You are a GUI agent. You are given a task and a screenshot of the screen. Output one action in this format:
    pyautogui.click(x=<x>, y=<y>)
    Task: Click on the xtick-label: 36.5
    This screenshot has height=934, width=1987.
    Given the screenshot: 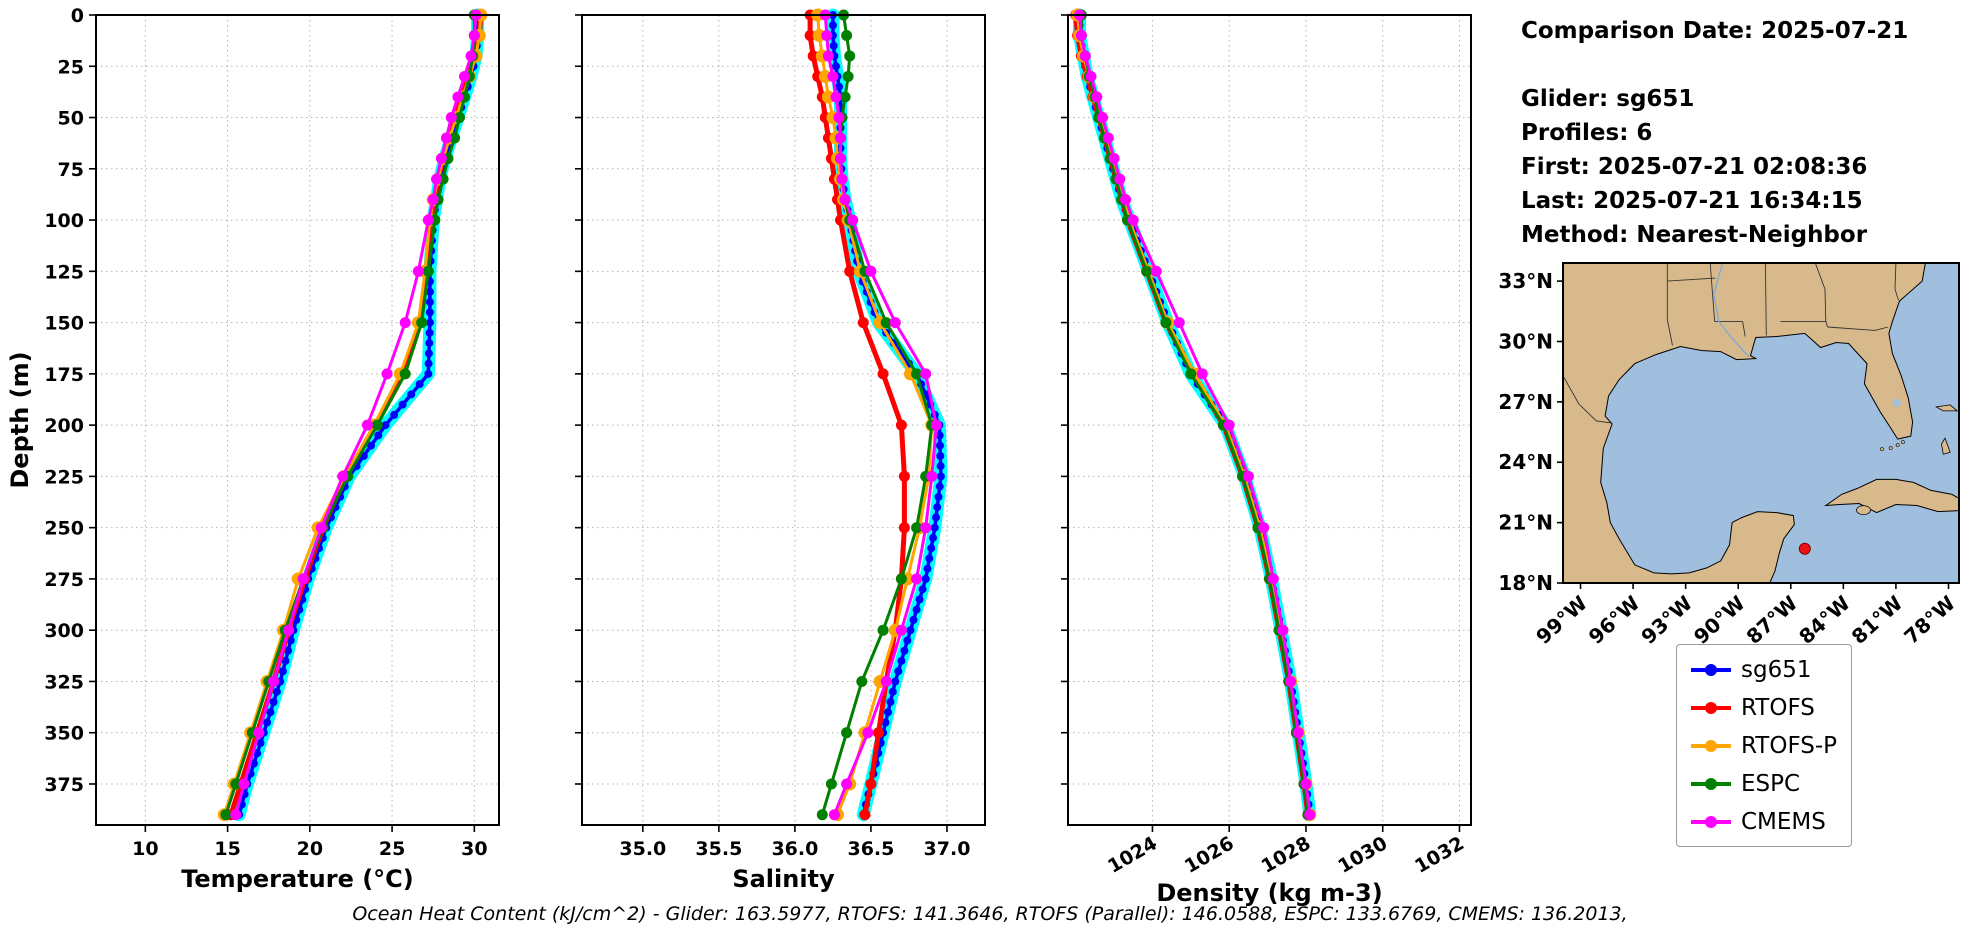 What is the action you would take?
    pyautogui.click(x=870, y=849)
    